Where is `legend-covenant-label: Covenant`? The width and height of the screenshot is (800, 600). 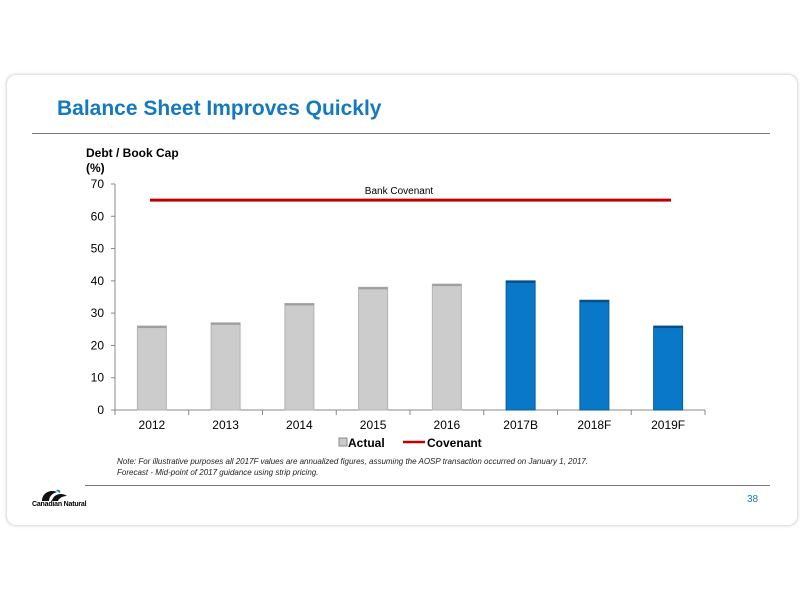
legend-covenant-label: Covenant is located at coordinates (454, 443).